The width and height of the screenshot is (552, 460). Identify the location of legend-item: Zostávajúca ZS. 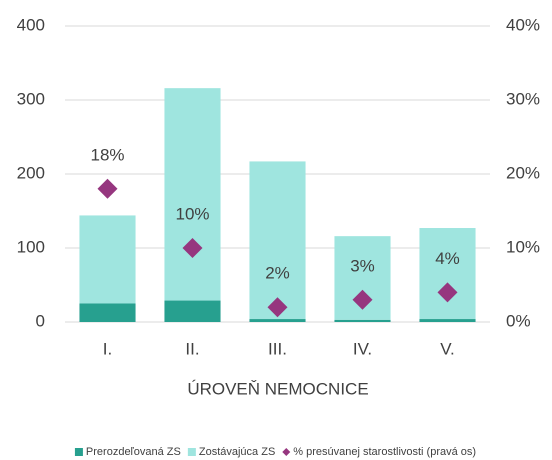
(231, 452).